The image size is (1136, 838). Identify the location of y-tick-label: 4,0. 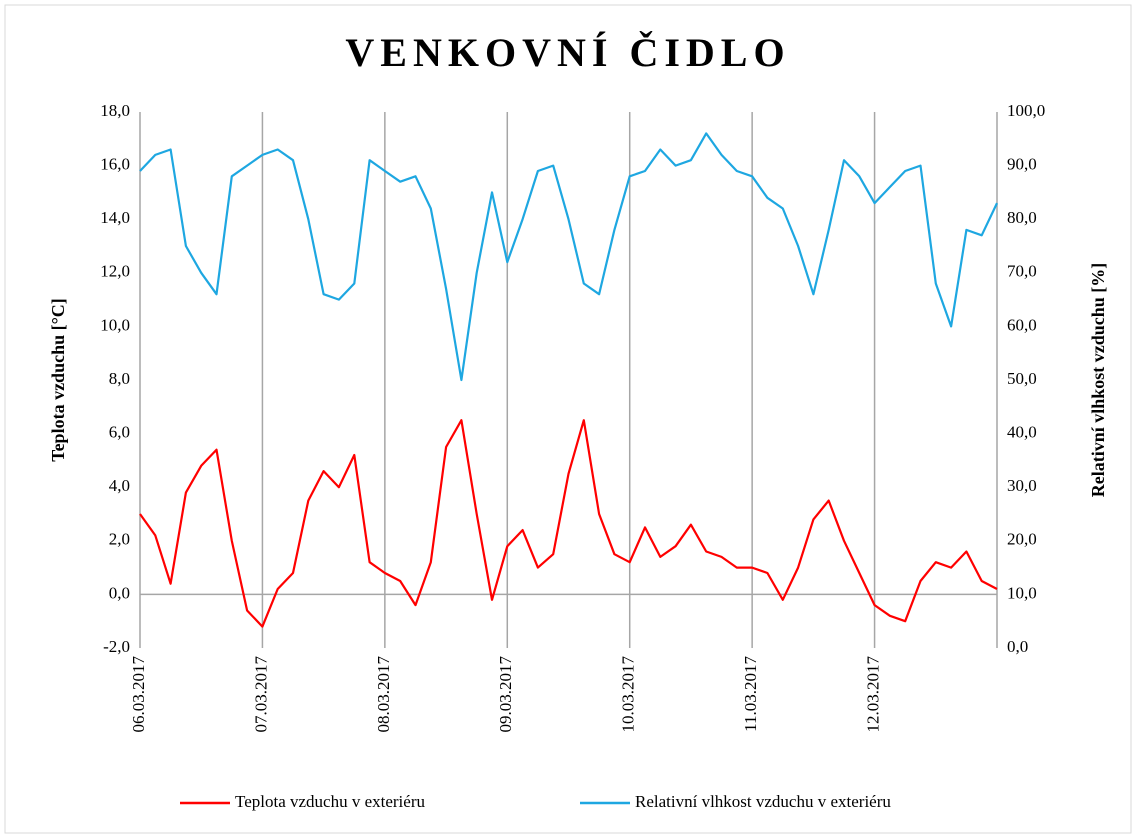
(119, 485).